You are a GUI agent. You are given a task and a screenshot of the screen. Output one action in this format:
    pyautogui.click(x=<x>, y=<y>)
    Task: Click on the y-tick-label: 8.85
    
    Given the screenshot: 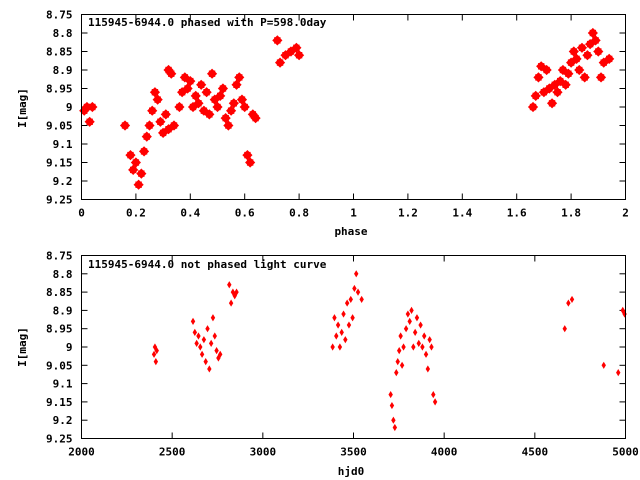 What is the action you would take?
    pyautogui.click(x=59, y=292)
    